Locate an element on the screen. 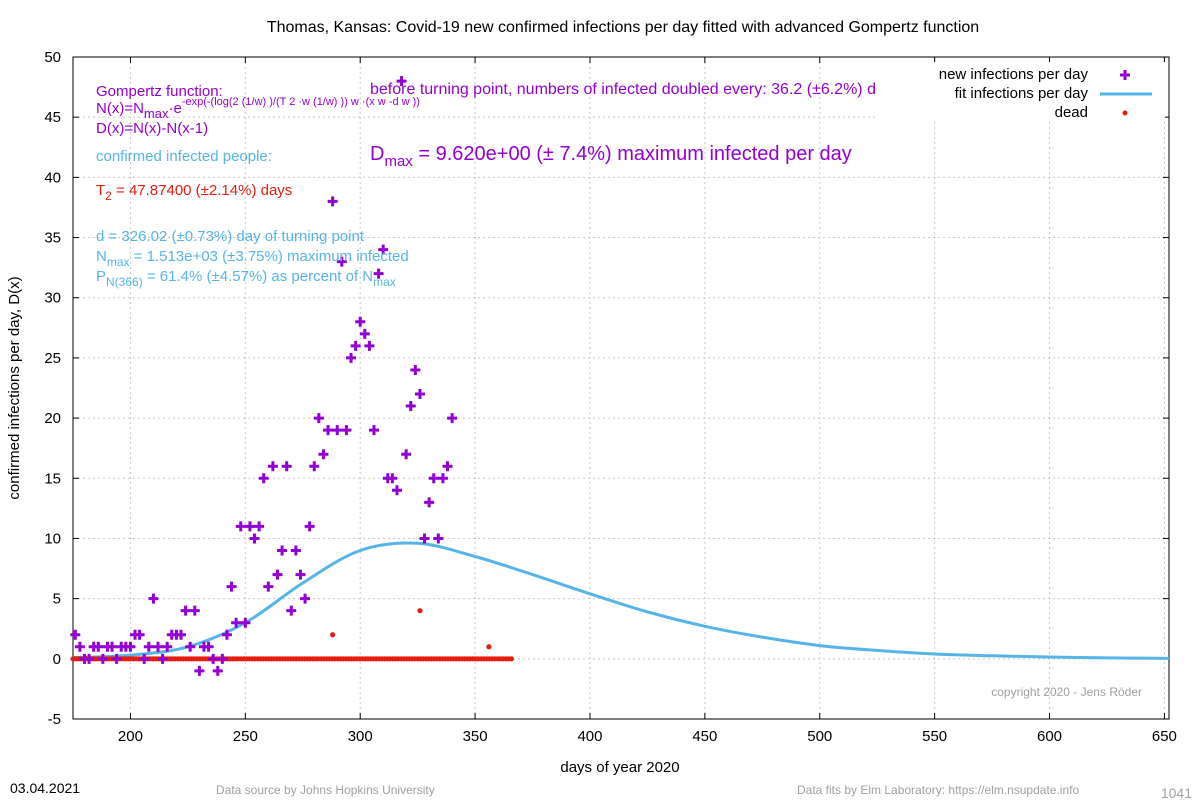 This screenshot has width=1200, height=800. x-tick-label: 350 is located at coordinates (475, 736).